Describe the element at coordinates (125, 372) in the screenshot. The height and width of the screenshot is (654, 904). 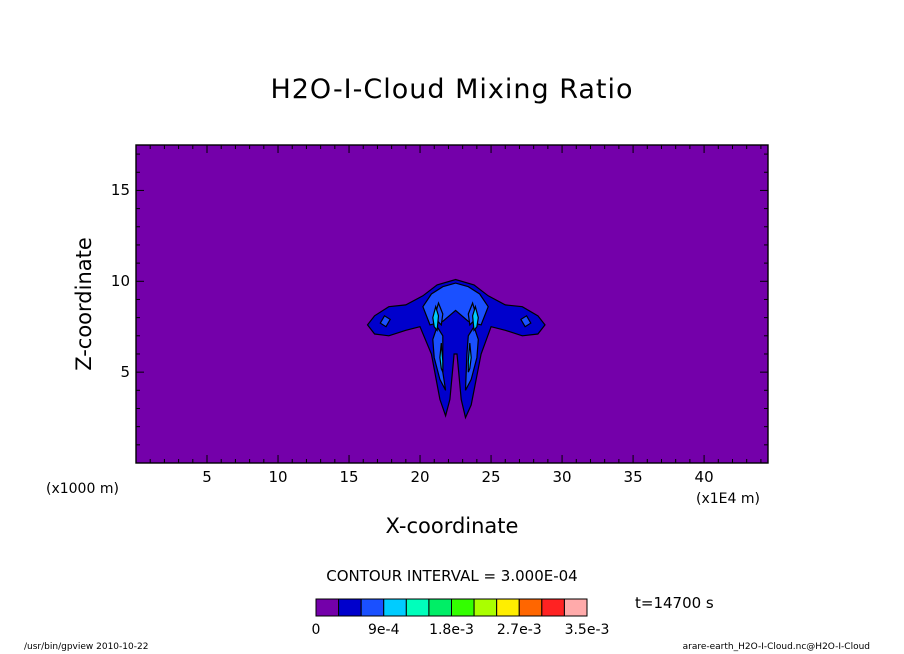
I see `y-tick-label: 5` at that location.